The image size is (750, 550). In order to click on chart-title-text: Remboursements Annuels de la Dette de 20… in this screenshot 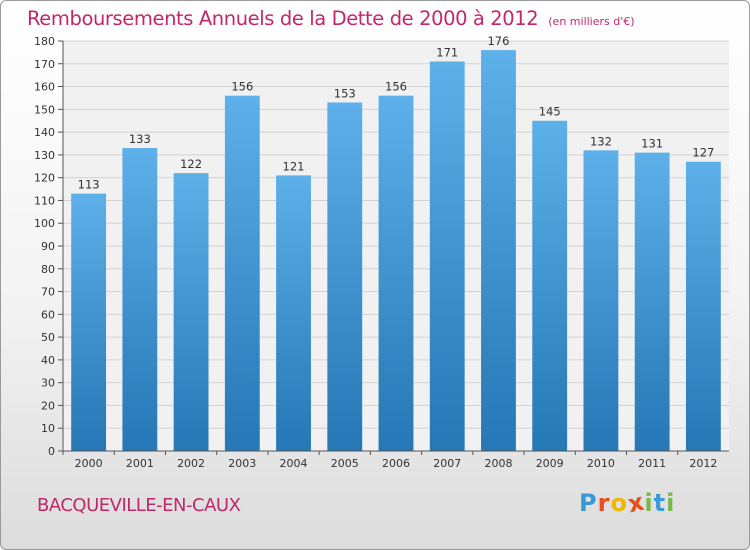, I will do `click(283, 18)`.